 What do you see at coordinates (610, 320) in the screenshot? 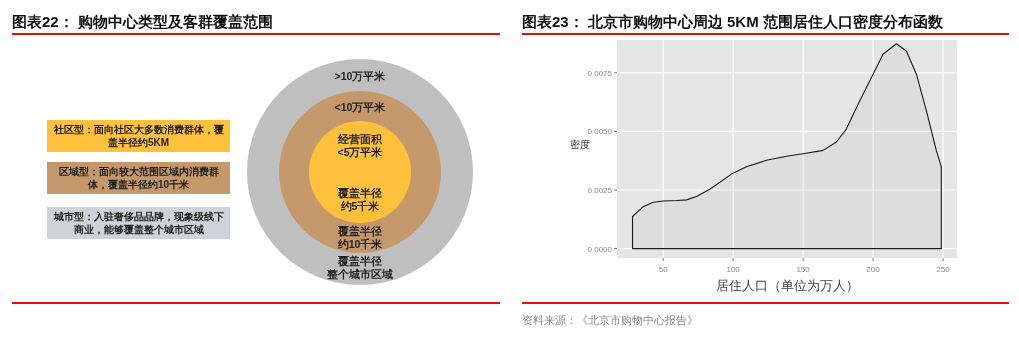
I see `text: 资料来源：《北京市购物中心报告》` at bounding box center [610, 320].